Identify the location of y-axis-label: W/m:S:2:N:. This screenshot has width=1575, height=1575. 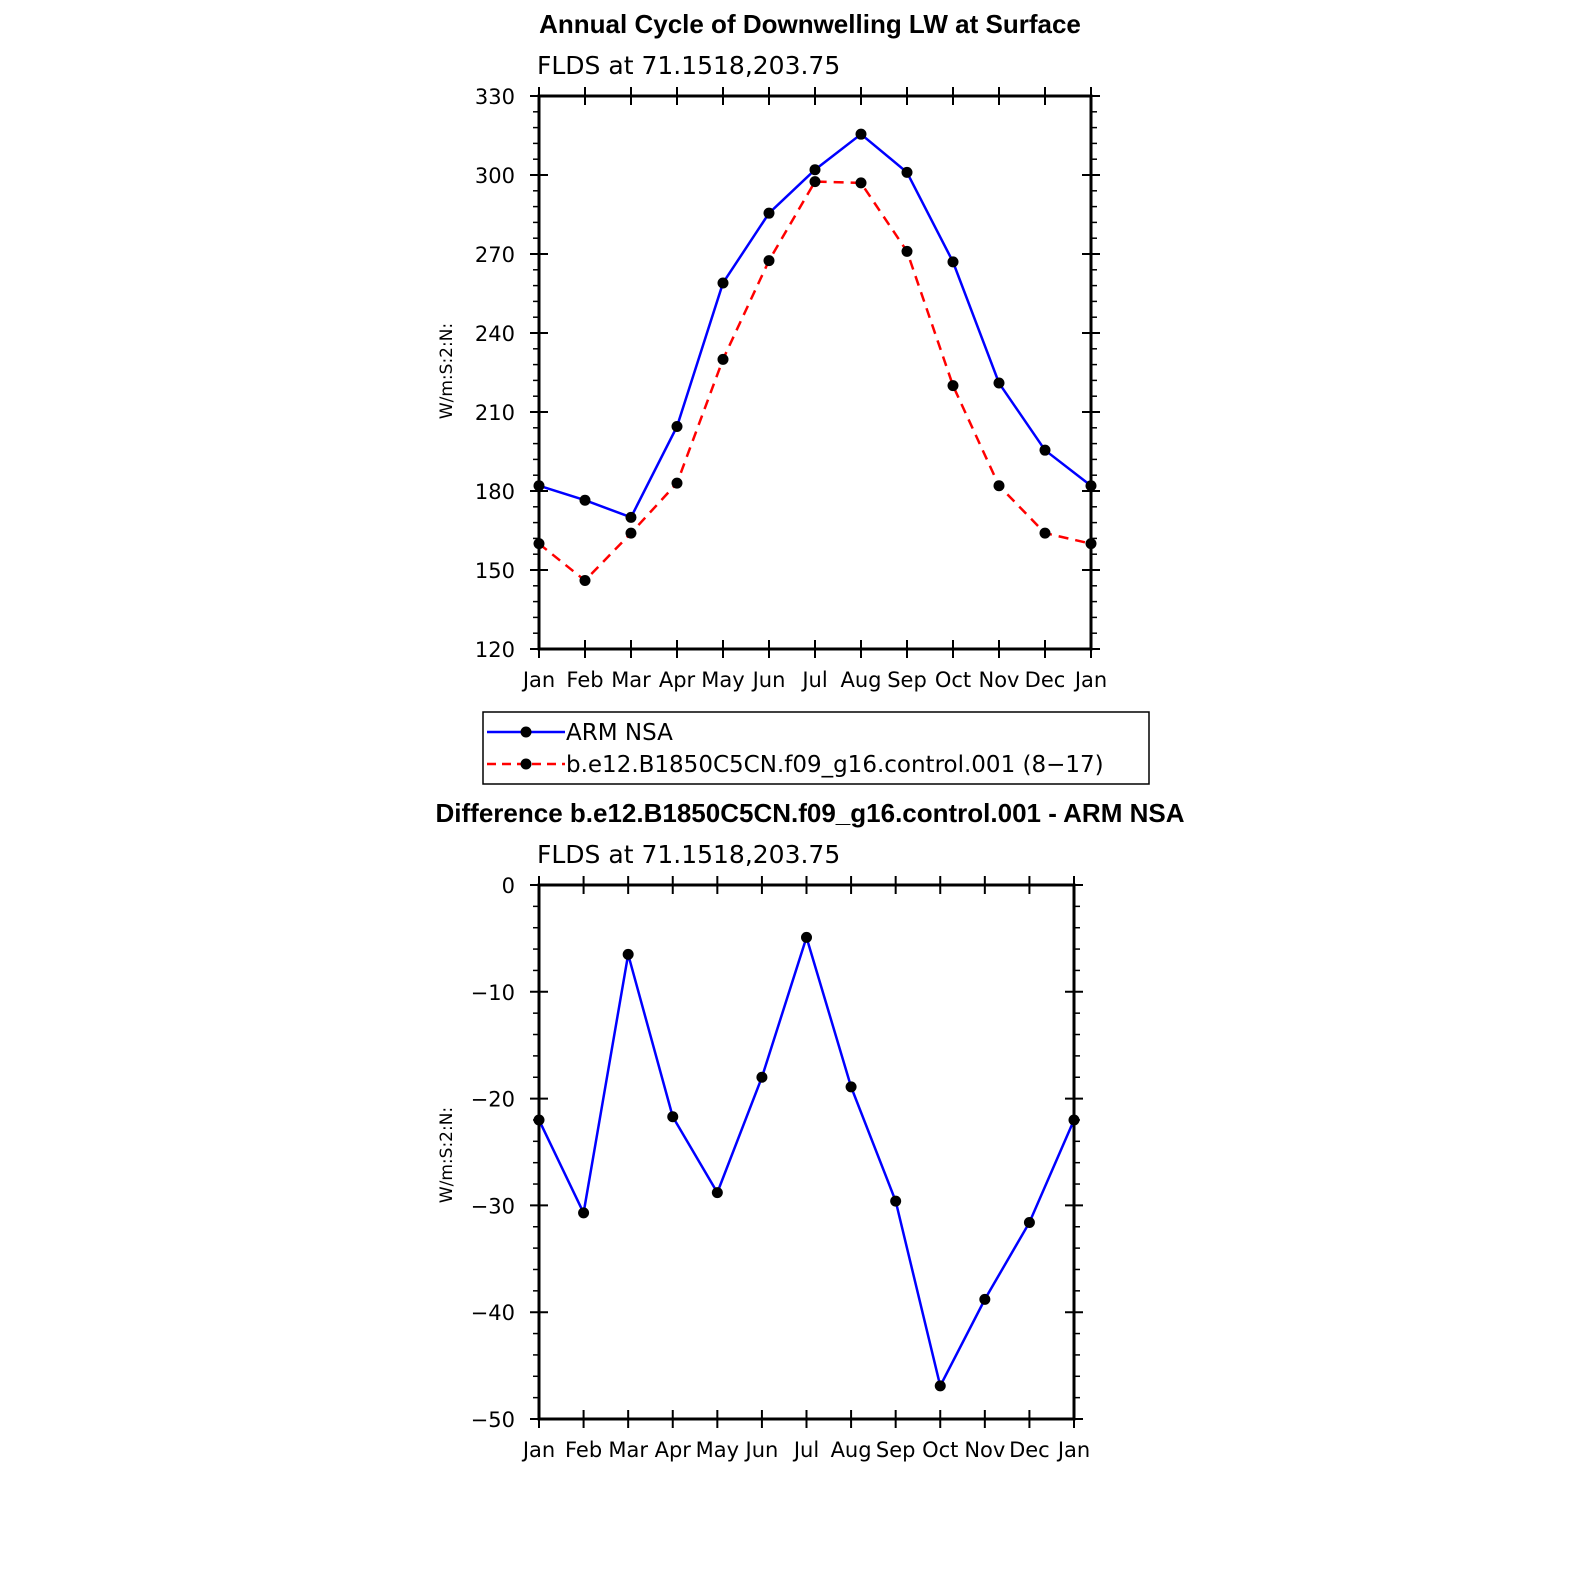
(447, 1155).